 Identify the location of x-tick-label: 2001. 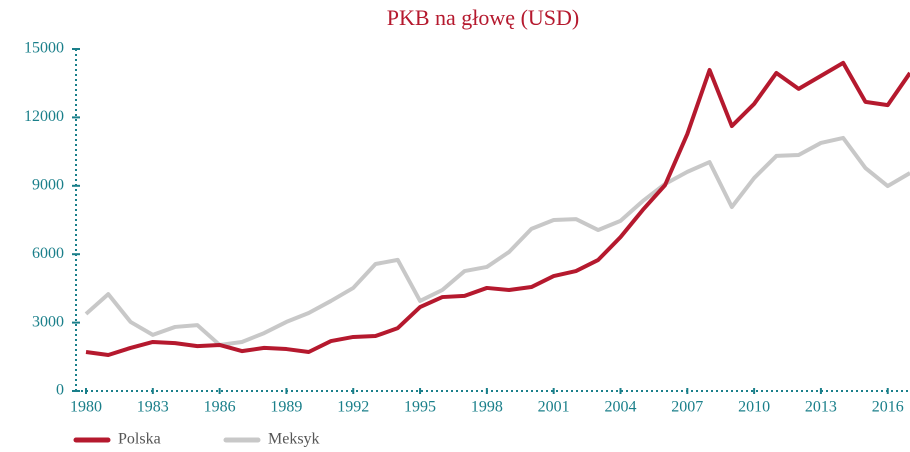
(554, 407).